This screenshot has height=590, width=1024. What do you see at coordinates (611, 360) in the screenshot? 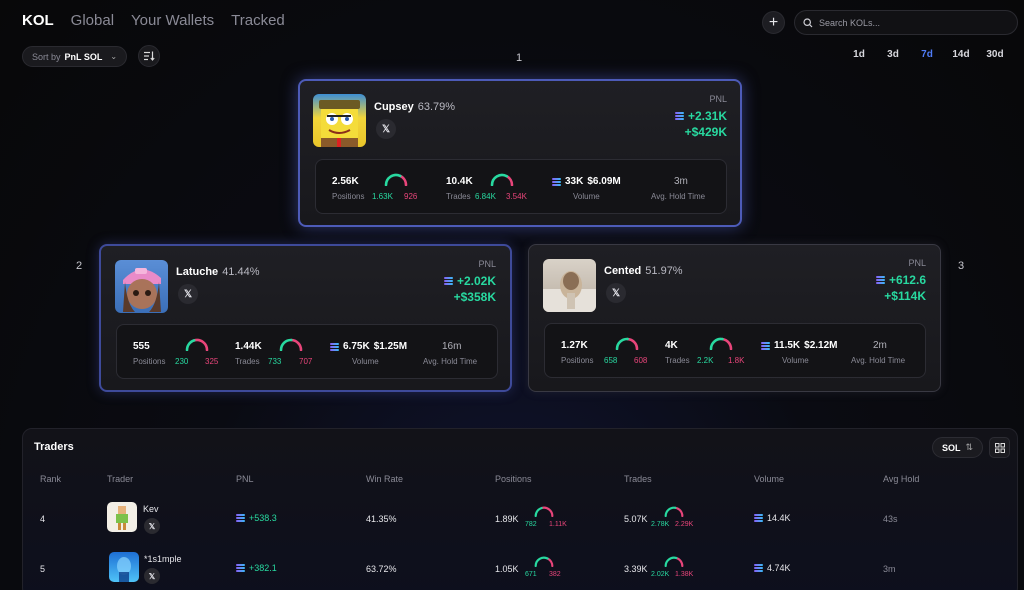
I see `positions-win: 658` at bounding box center [611, 360].